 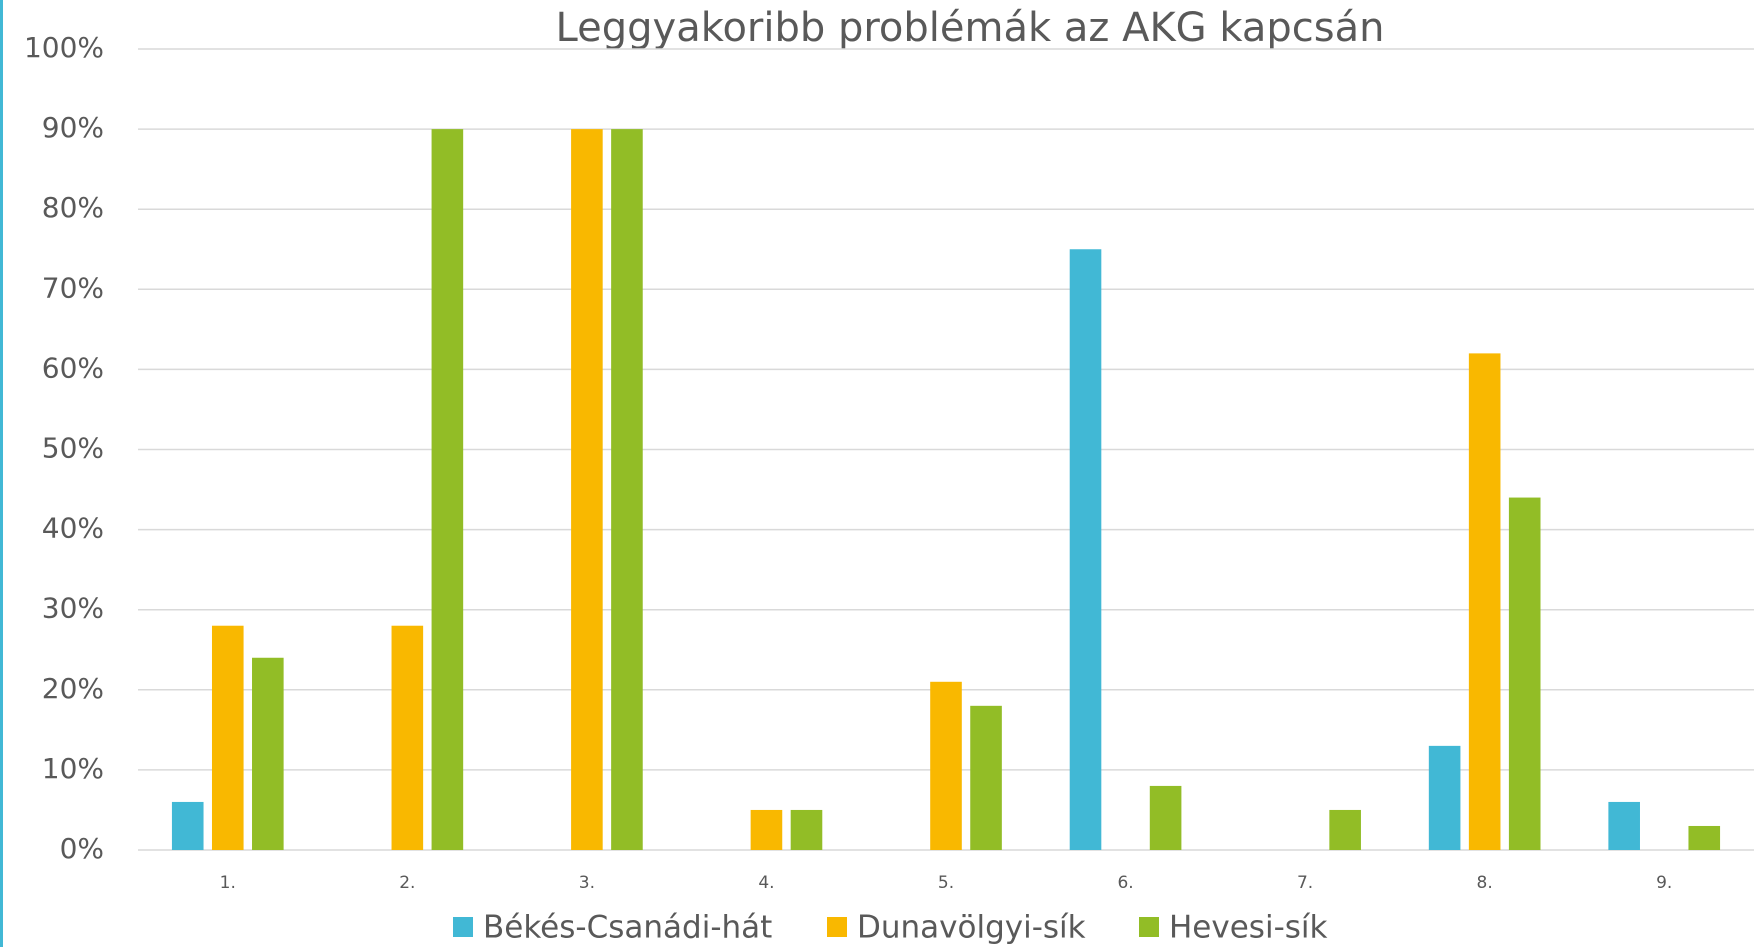 What do you see at coordinates (73, 127) in the screenshot?
I see `y-tick-label: 90%` at bounding box center [73, 127].